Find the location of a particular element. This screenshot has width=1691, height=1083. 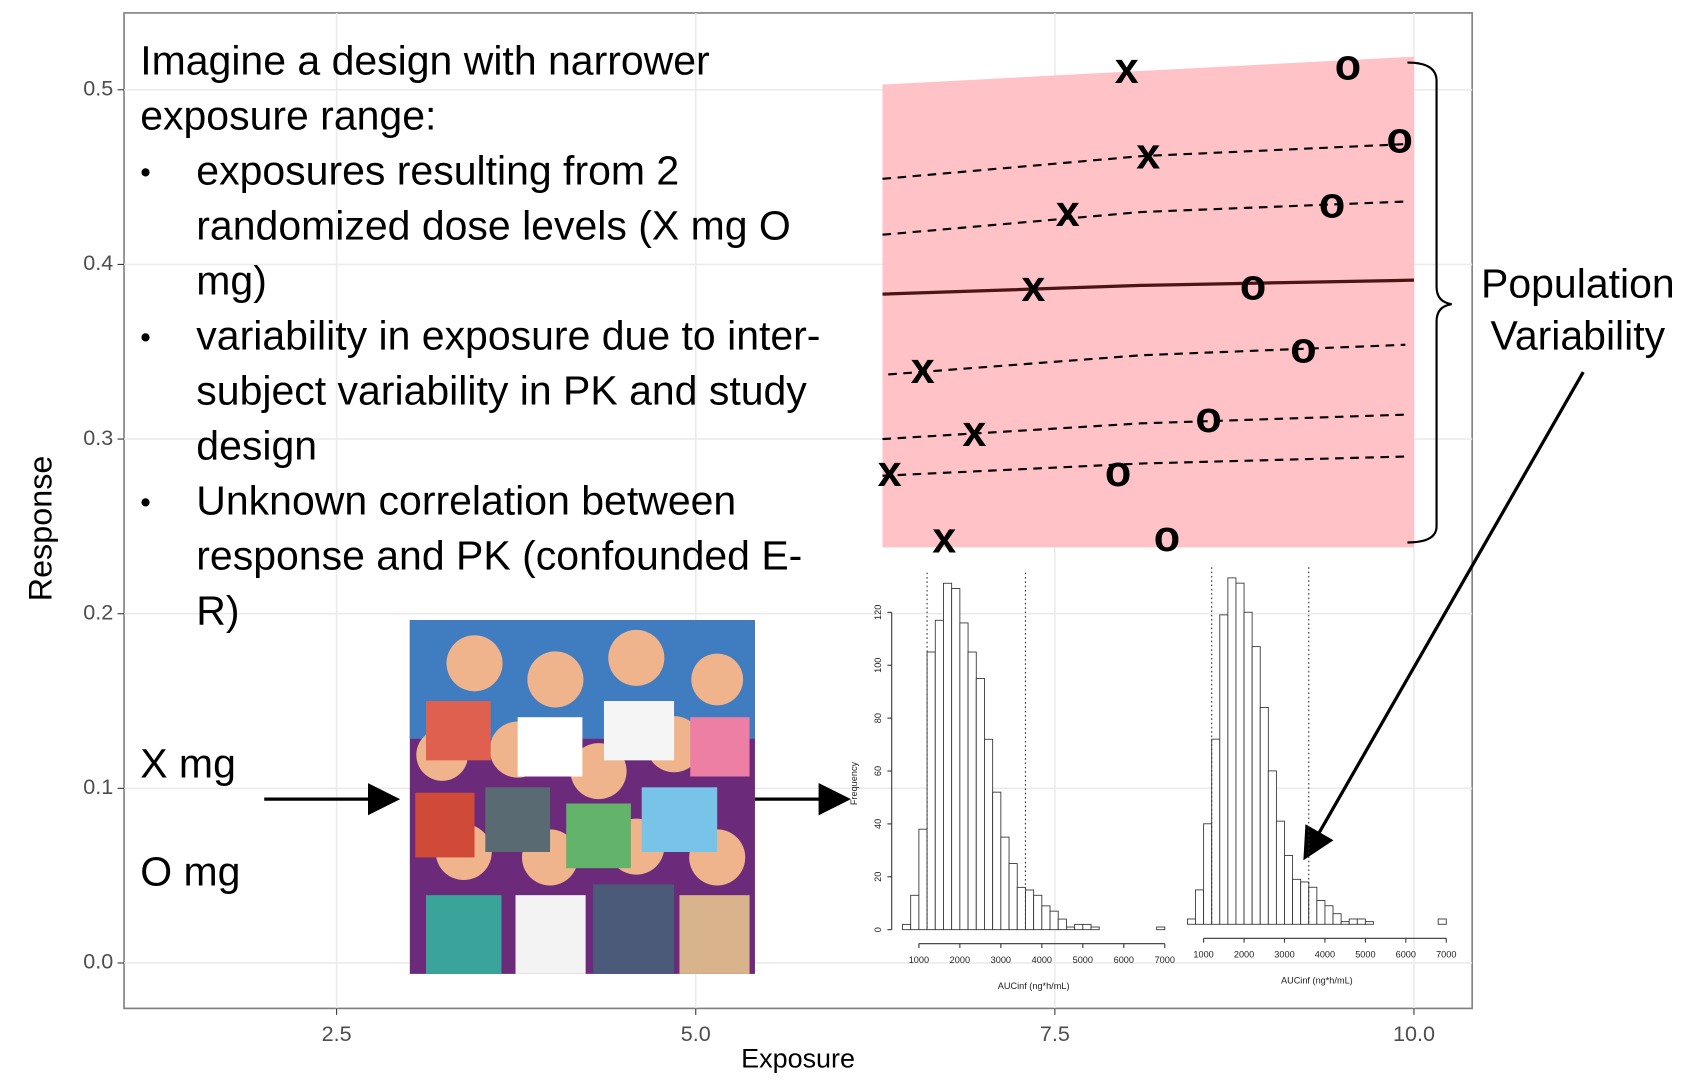

y-tick-label: 120 is located at coordinates (878, 612).